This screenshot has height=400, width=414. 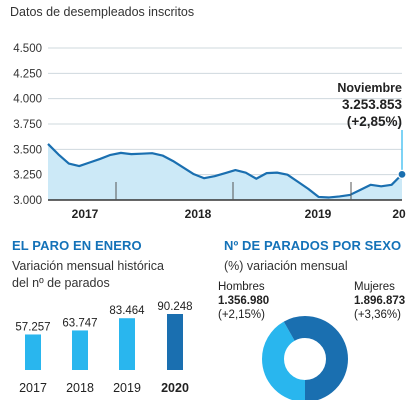 I want to click on bar-category-label: 2020, so click(x=175, y=388).